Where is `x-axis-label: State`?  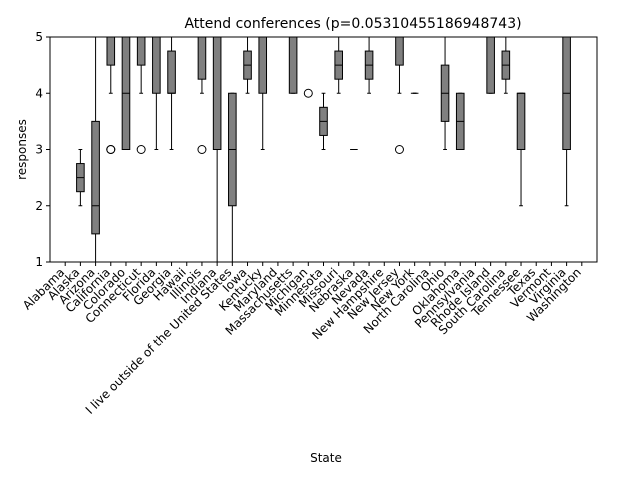 x-axis-label: State is located at coordinates (326, 458).